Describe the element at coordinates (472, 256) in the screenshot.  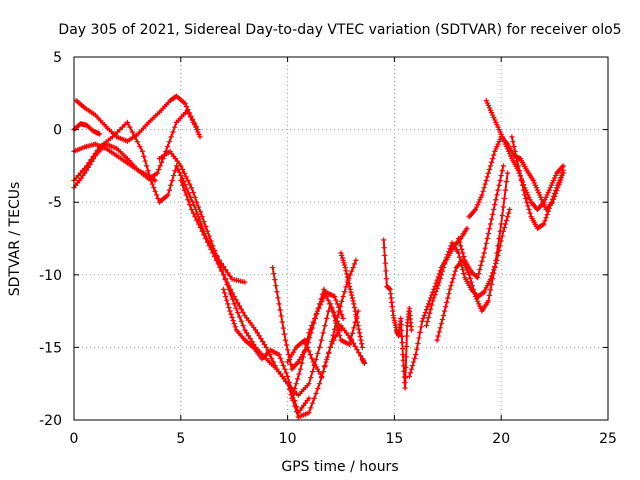
I see `series-track-q` at that location.